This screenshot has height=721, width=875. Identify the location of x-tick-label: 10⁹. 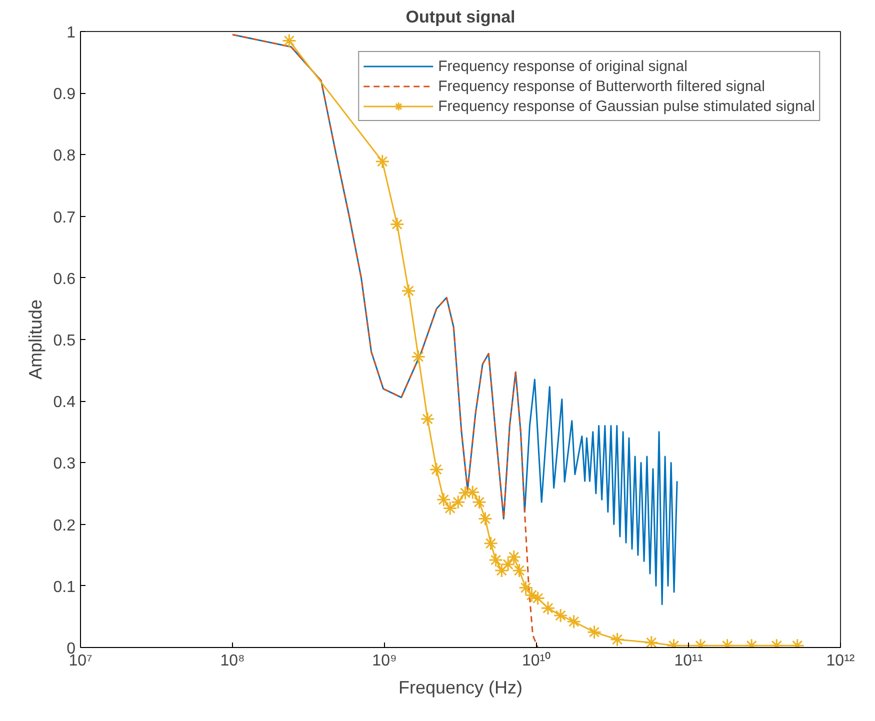
(384, 661).